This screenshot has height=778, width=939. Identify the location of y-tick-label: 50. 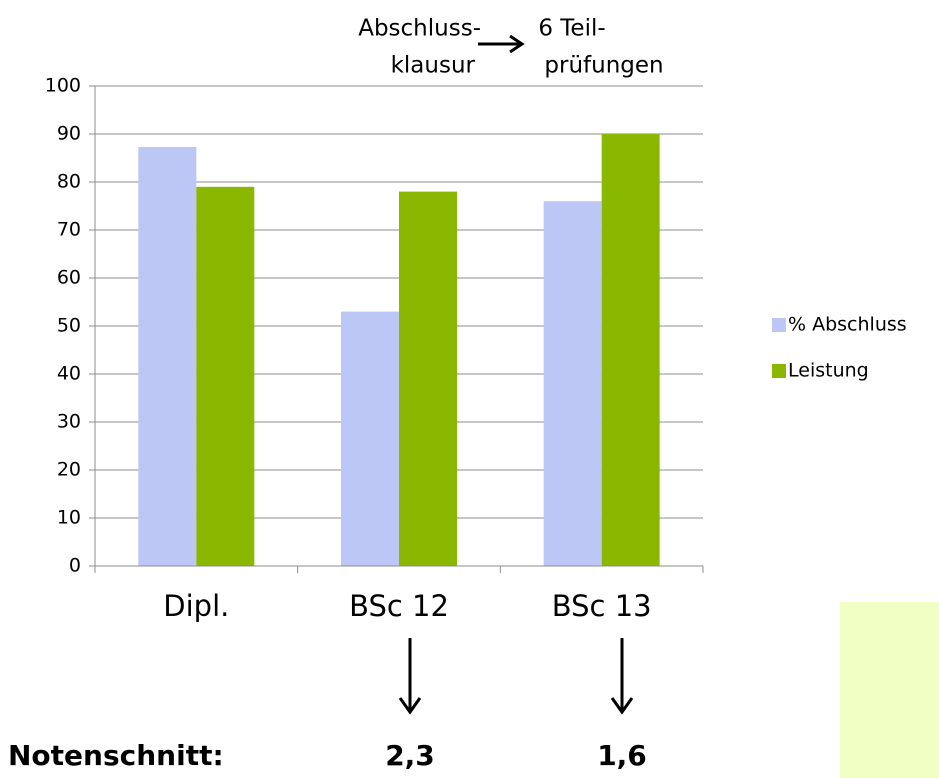
(69, 326).